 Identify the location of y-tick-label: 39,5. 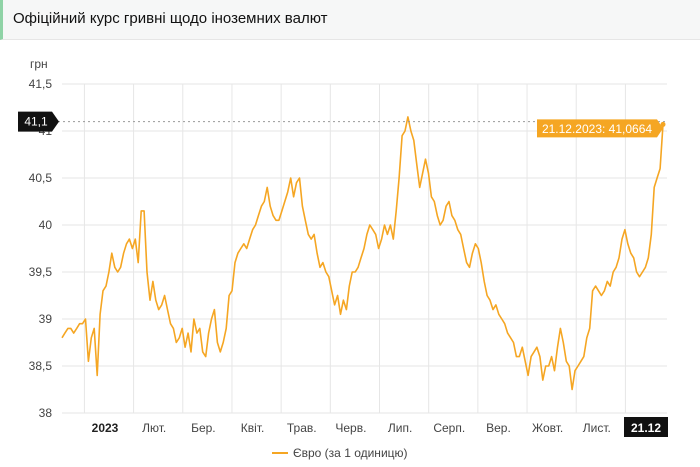
(41, 272).